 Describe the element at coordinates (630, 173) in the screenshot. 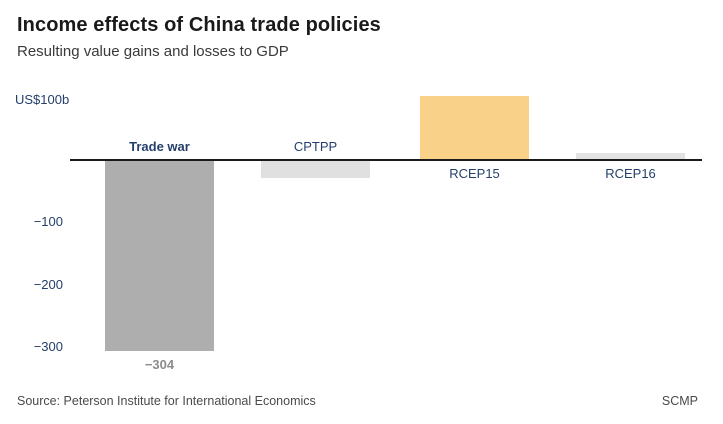

I see `category-label-rcep16: RCEP16` at that location.